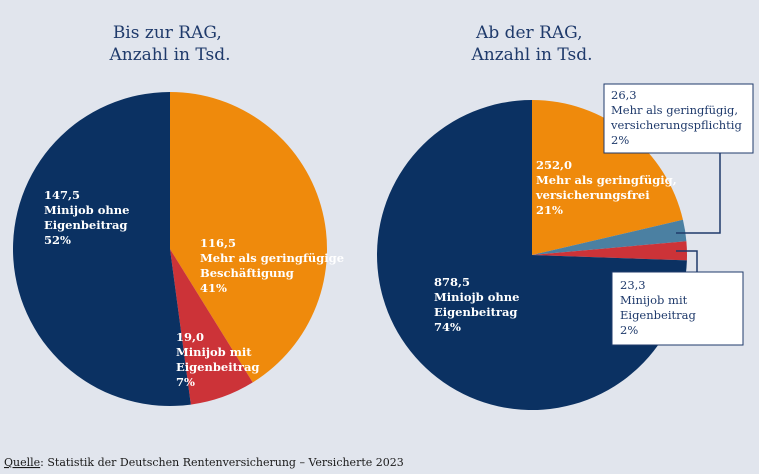 This screenshot has width=759, height=474. I want to click on title-before-rag: Bis zur RAG, Anzahl in Tsd., so click(169, 44).